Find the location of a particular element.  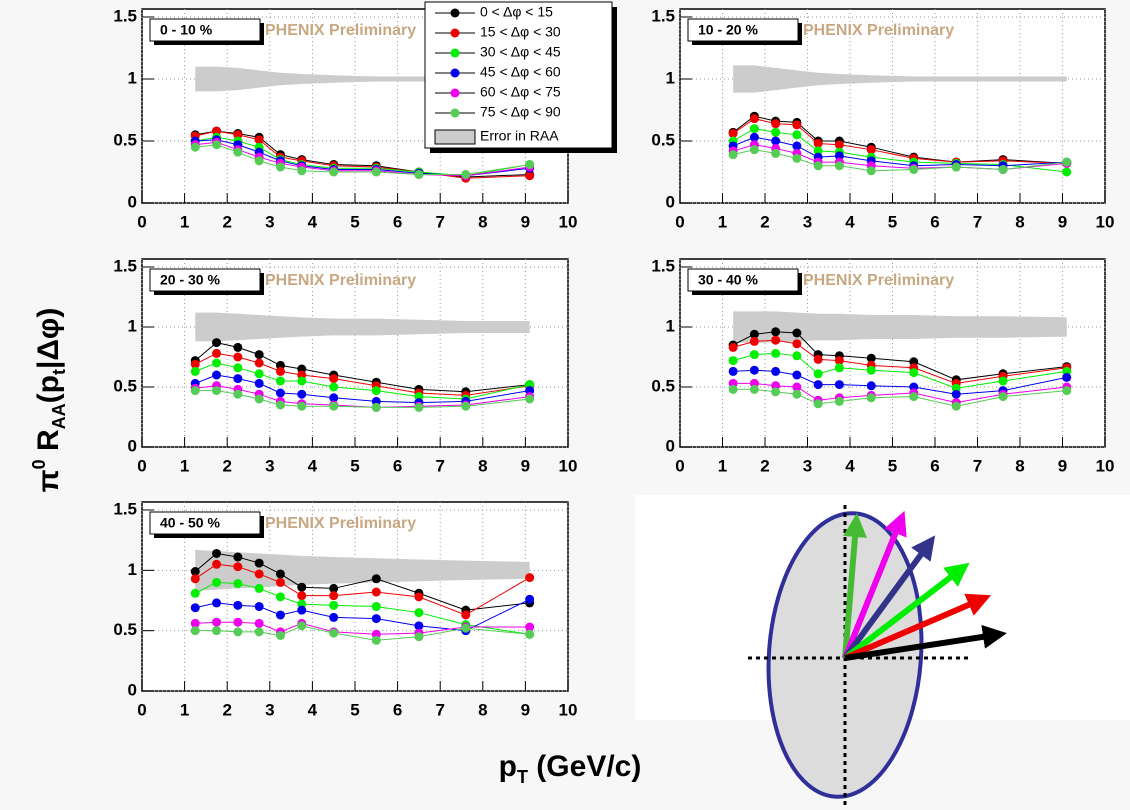

x-tick-label: 0 is located at coordinates (679, 221).